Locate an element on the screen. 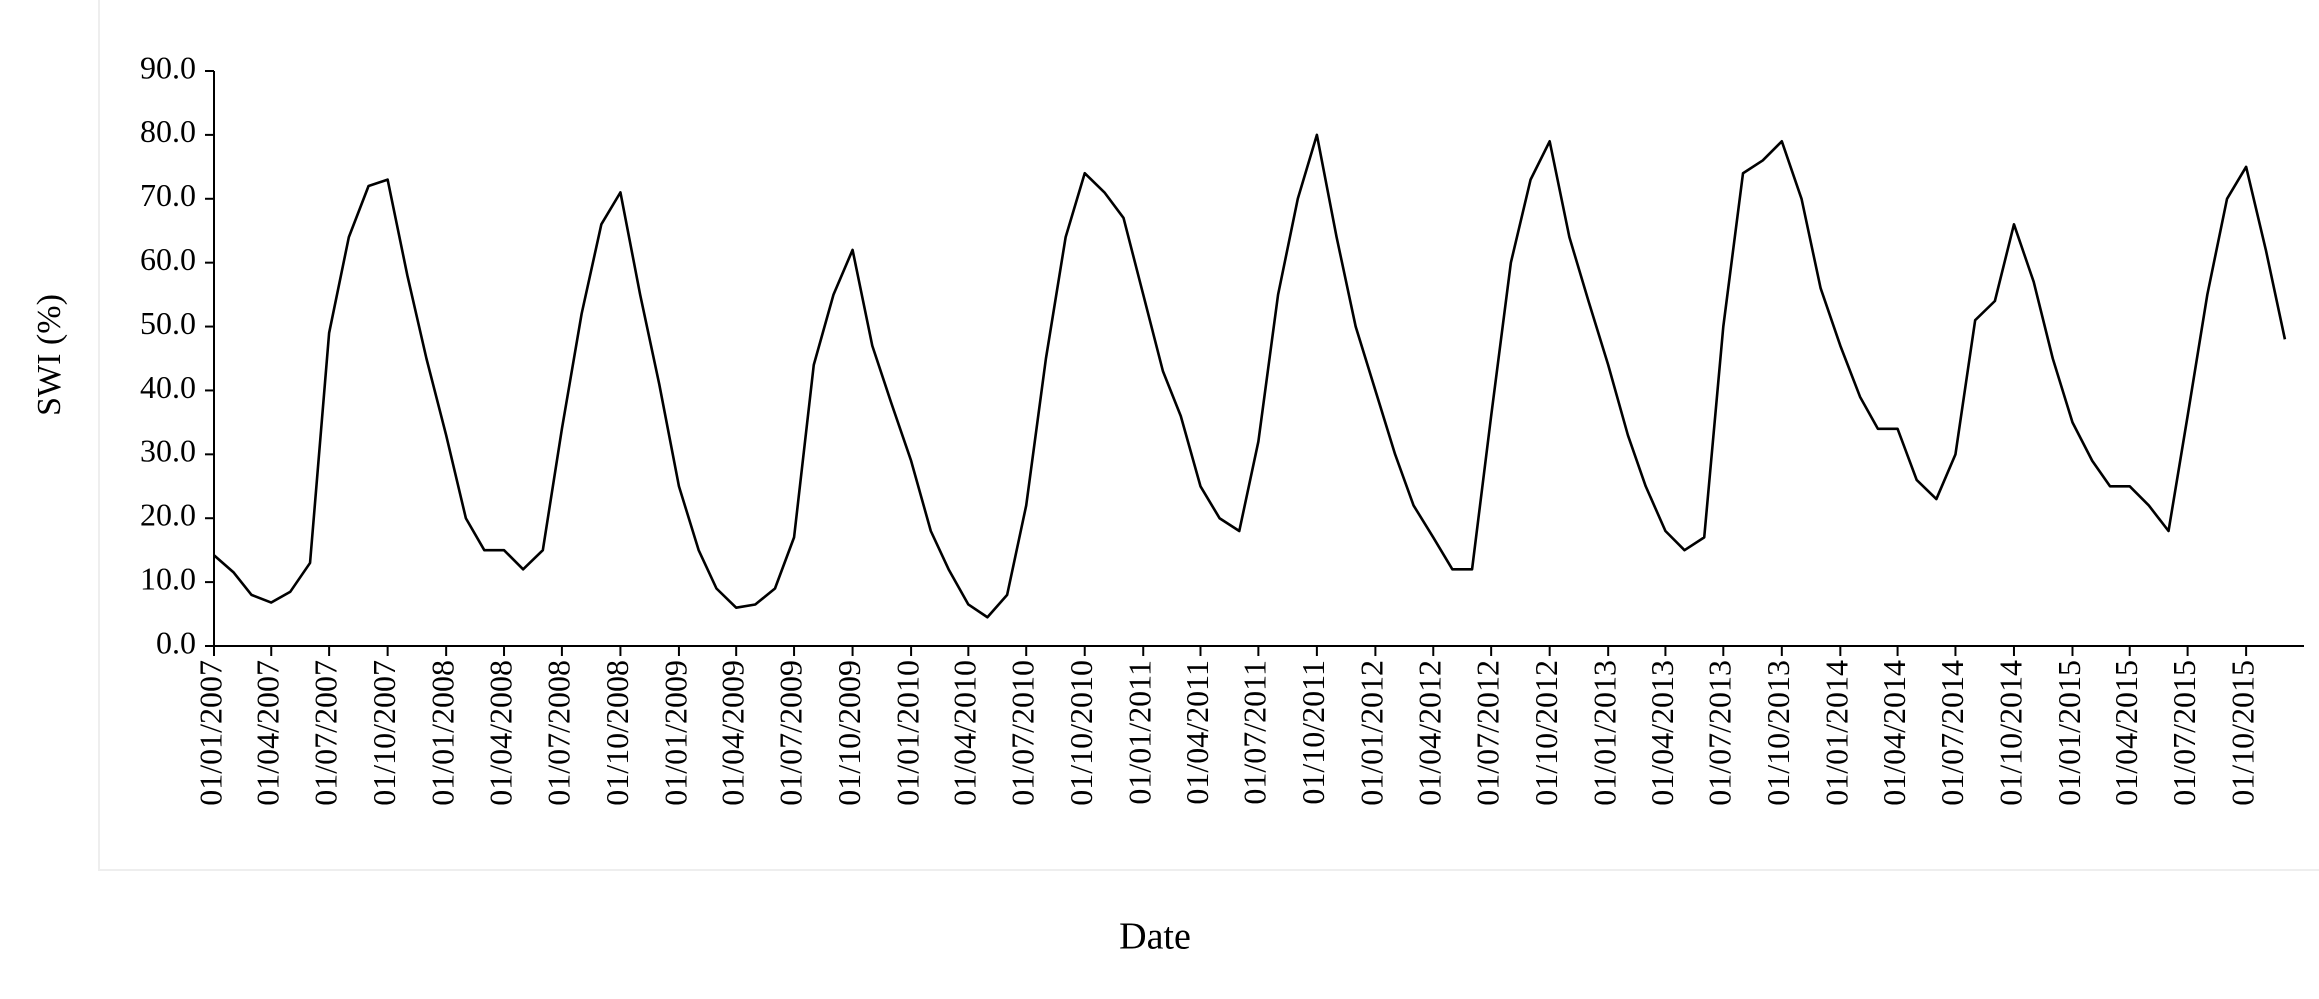 This screenshot has height=999, width=2319. x-tick-label: 01/04/2007 is located at coordinates (268, 733).